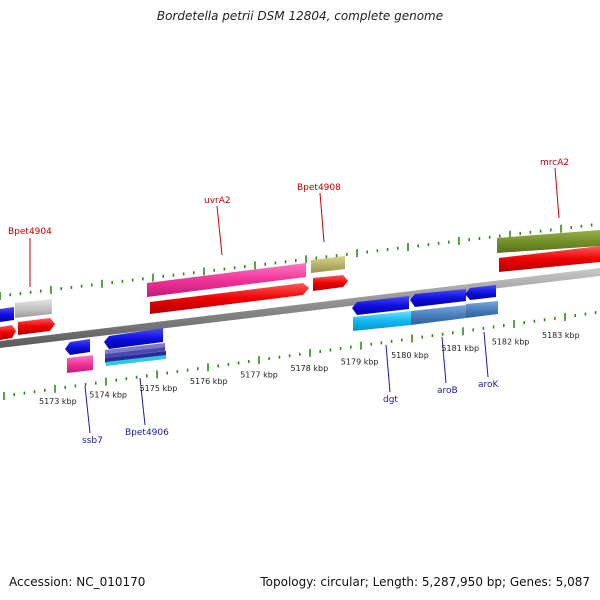  What do you see at coordinates (217, 201) in the screenshot?
I see `gene-label-uvra2: uvrA2` at bounding box center [217, 201].